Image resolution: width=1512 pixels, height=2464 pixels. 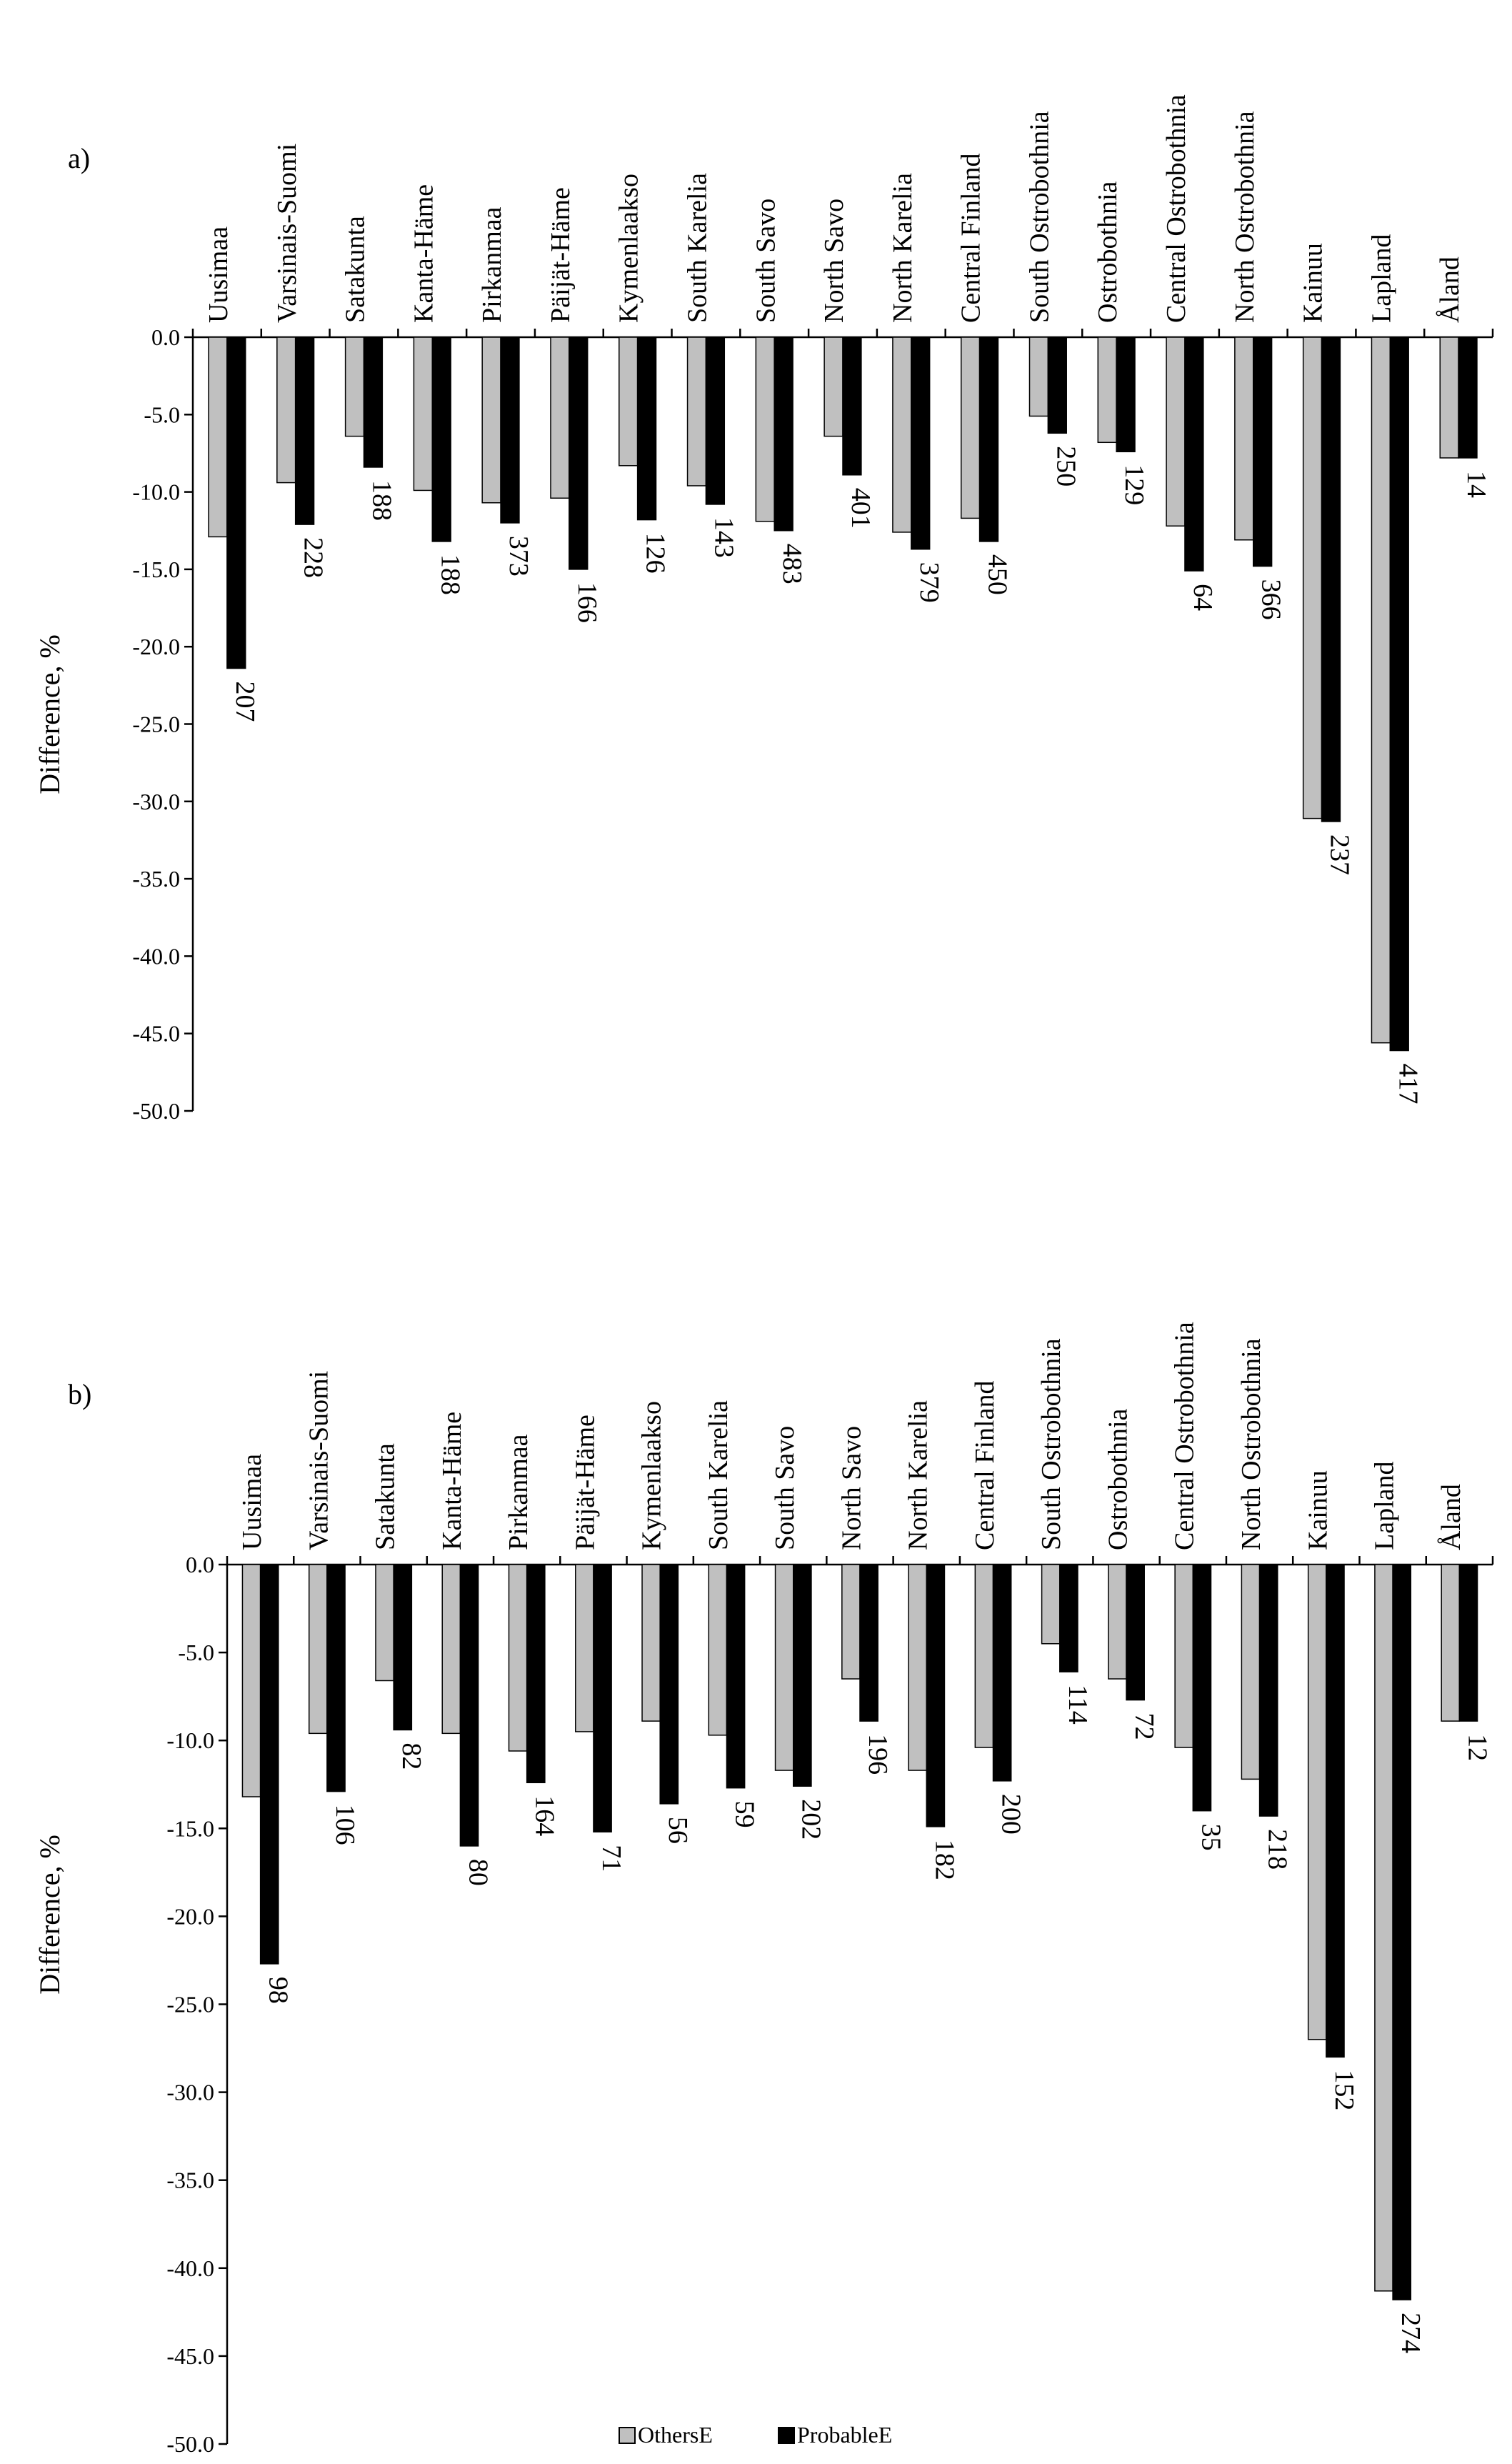 I want to click on bar-b-north-ostrobothnia-probablee, so click(x=1268, y=1690).